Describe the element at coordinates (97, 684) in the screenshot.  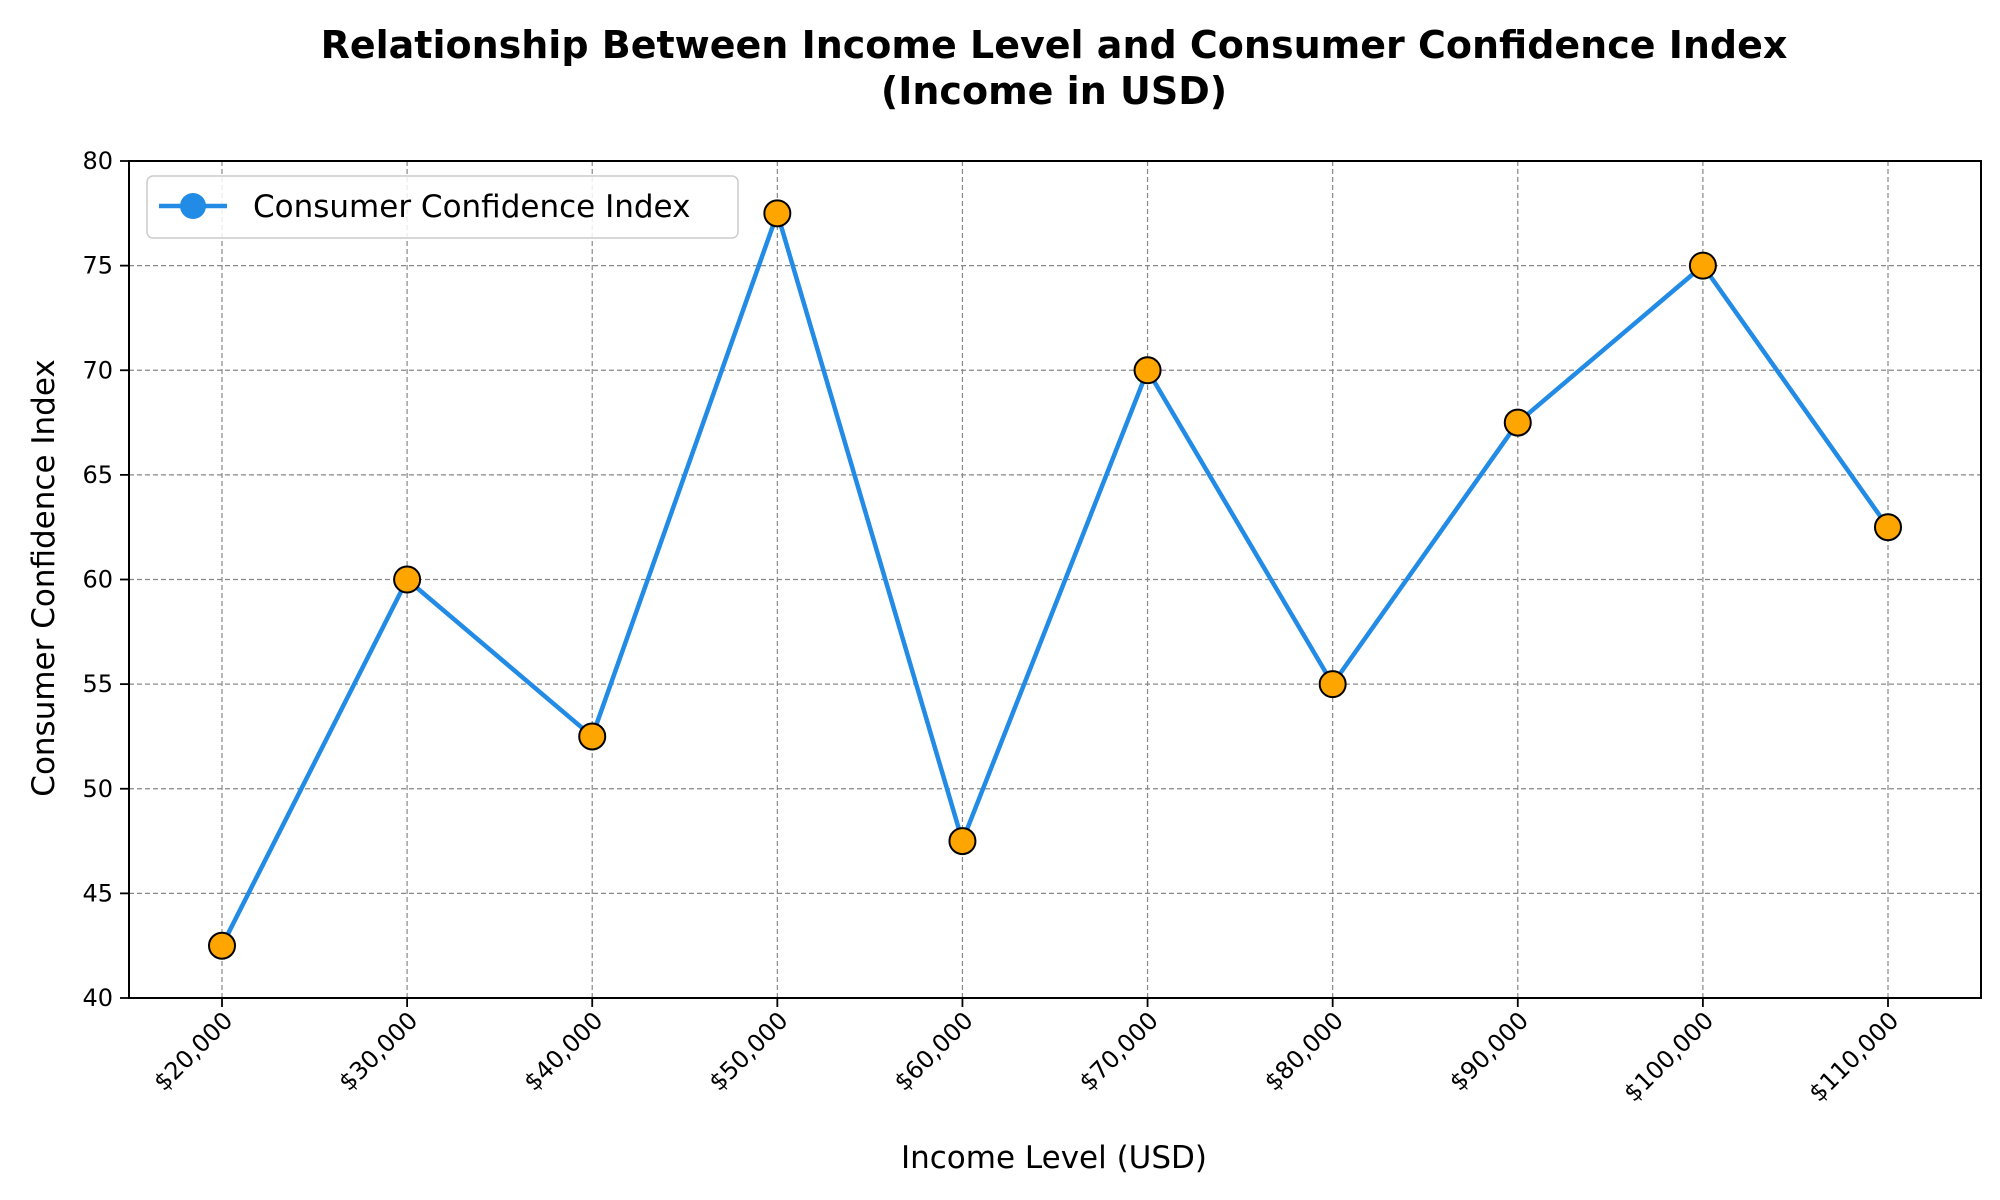
I see `y-tick-label-55: 55` at that location.